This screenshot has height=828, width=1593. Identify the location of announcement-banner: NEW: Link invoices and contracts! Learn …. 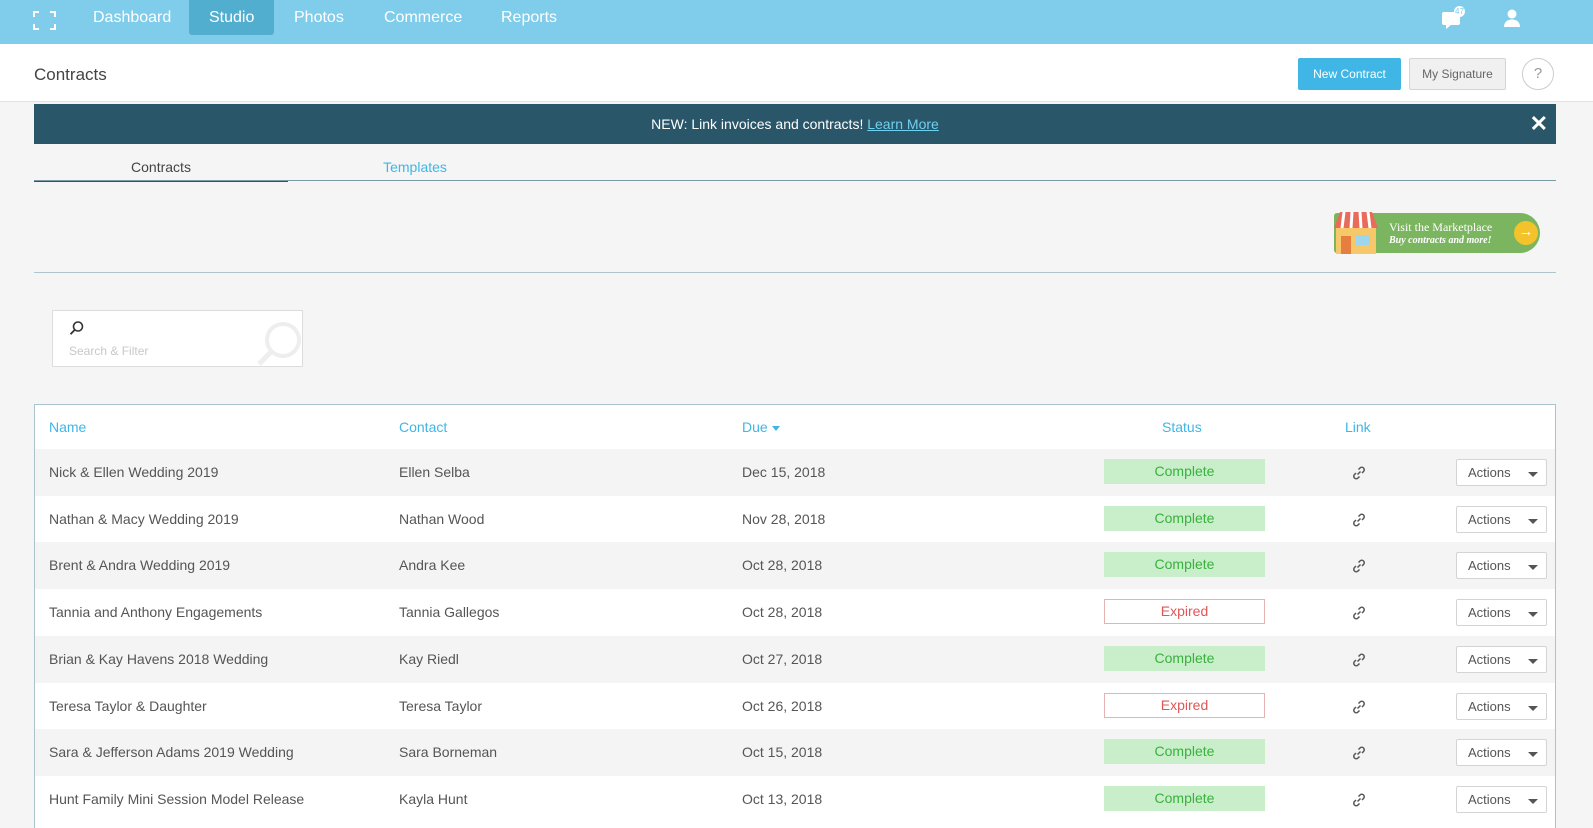
(795, 124).